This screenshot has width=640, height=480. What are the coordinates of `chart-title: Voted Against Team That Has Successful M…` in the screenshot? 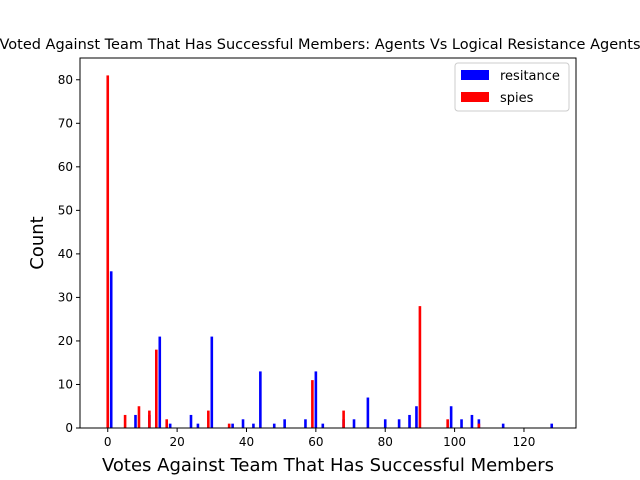 It's located at (320, 45).